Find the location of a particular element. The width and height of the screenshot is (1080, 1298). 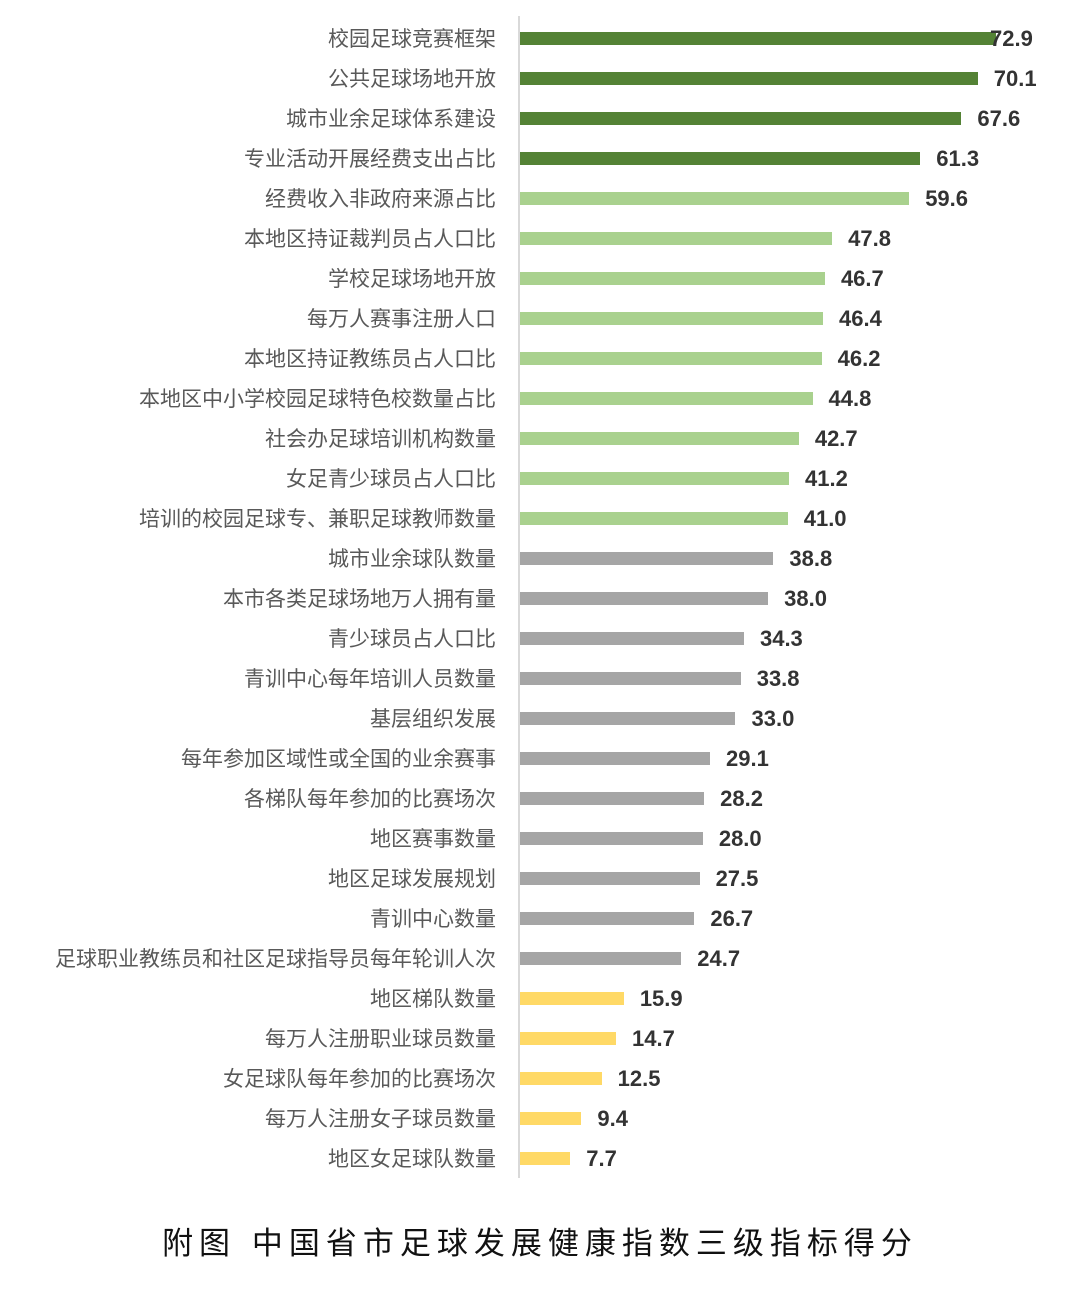

bar-row: 每万人赛事注册人口 46.4 is located at coordinates (540, 319).